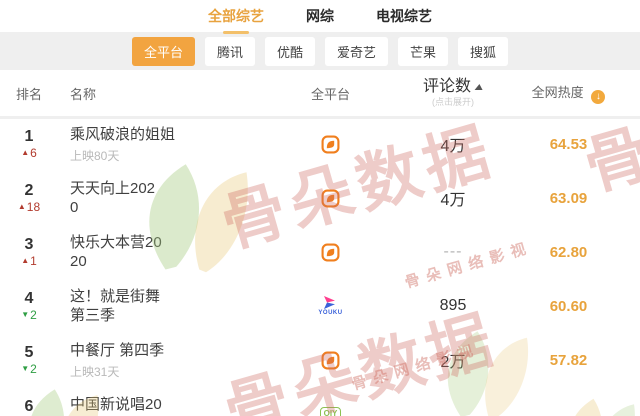 Image resolution: width=640 pixels, height=416 pixels. What do you see at coordinates (29, 190) in the screenshot?
I see `rank-number: 2` at bounding box center [29, 190].